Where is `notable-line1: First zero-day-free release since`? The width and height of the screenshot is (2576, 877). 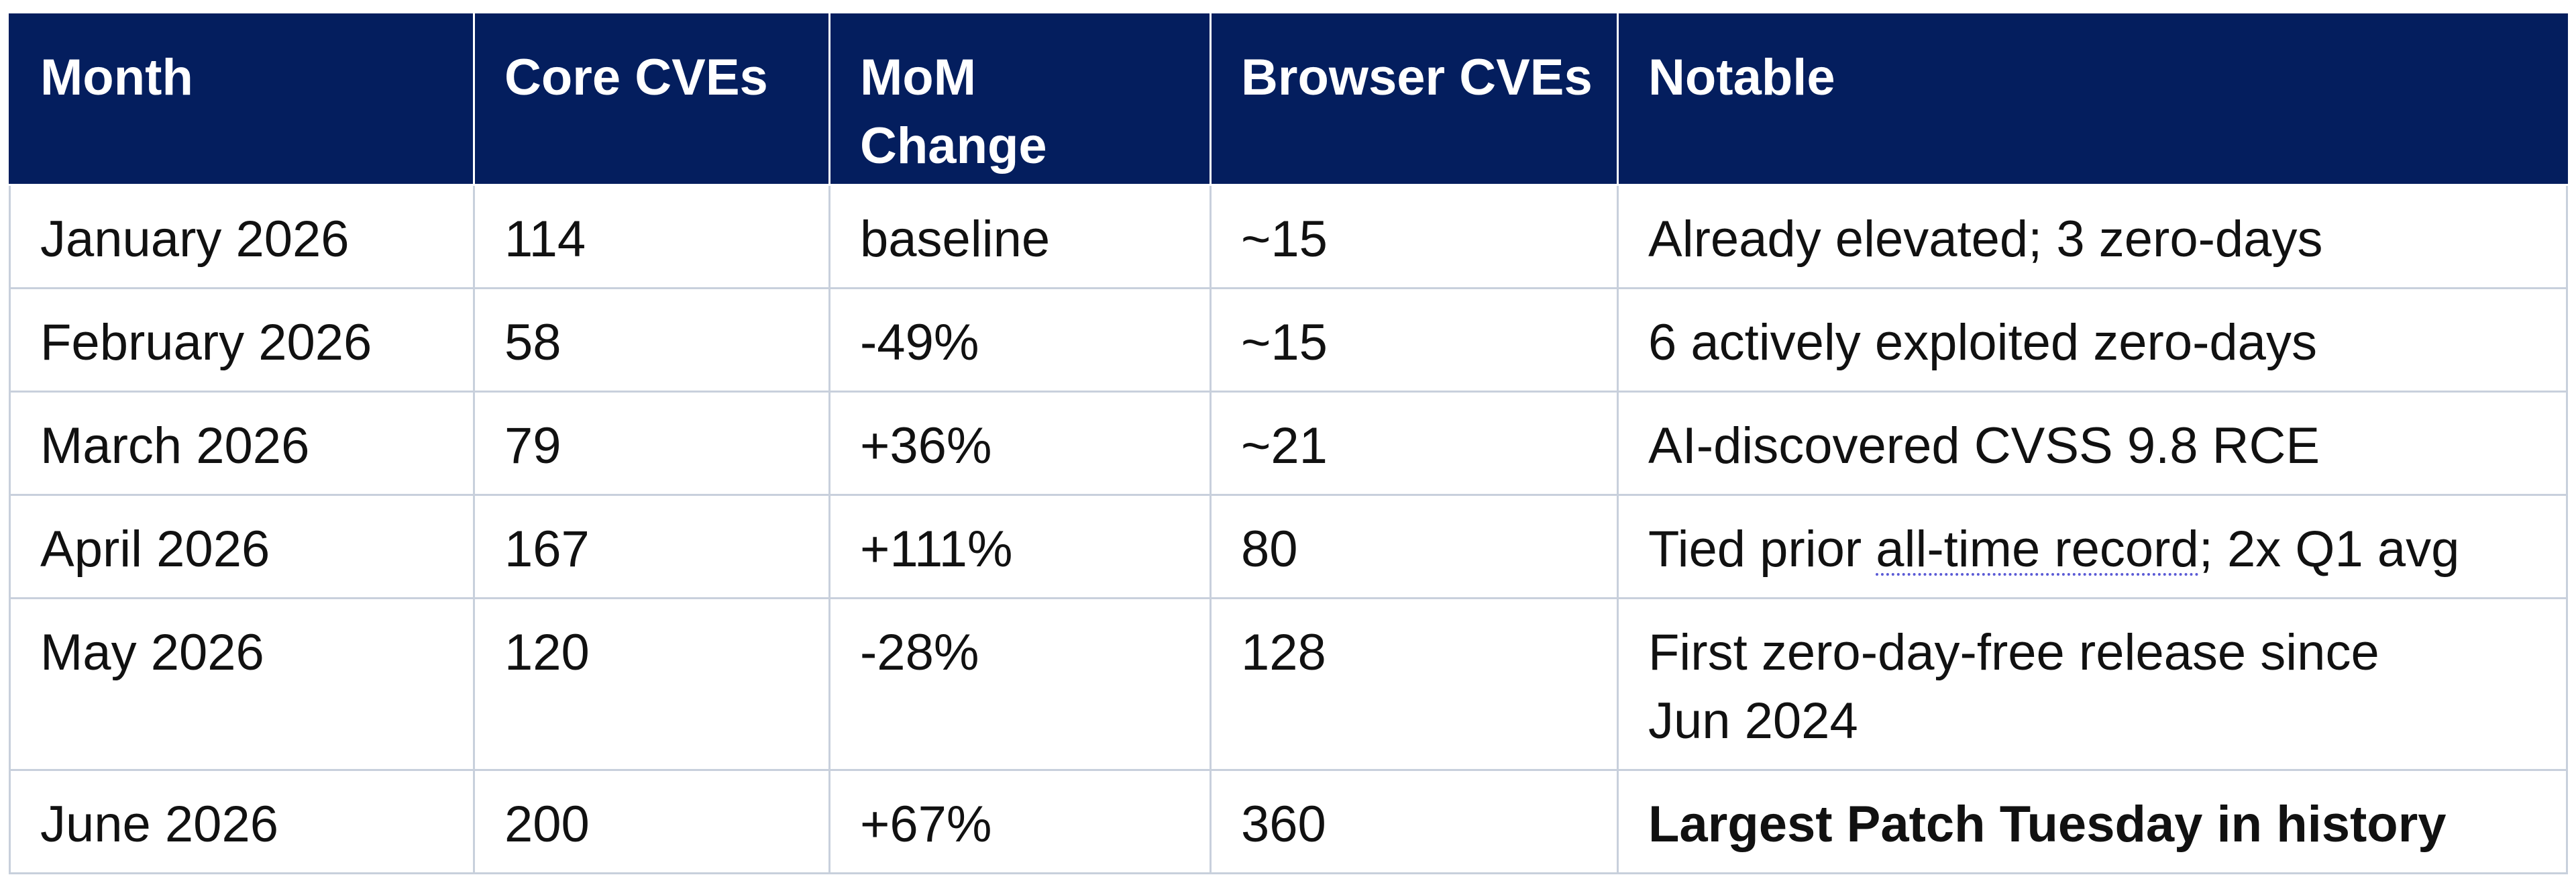 notable-line1: First zero-day-free release since is located at coordinates (2013, 652).